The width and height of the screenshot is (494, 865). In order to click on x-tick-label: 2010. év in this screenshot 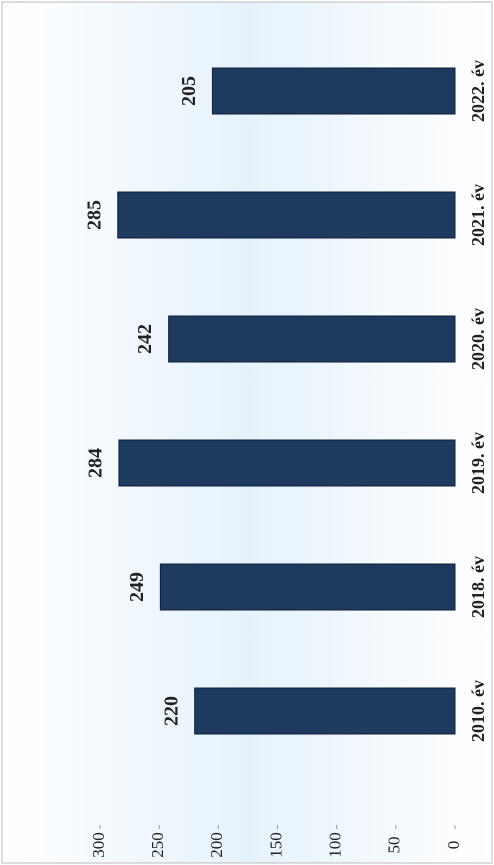, I will do `click(478, 711)`.